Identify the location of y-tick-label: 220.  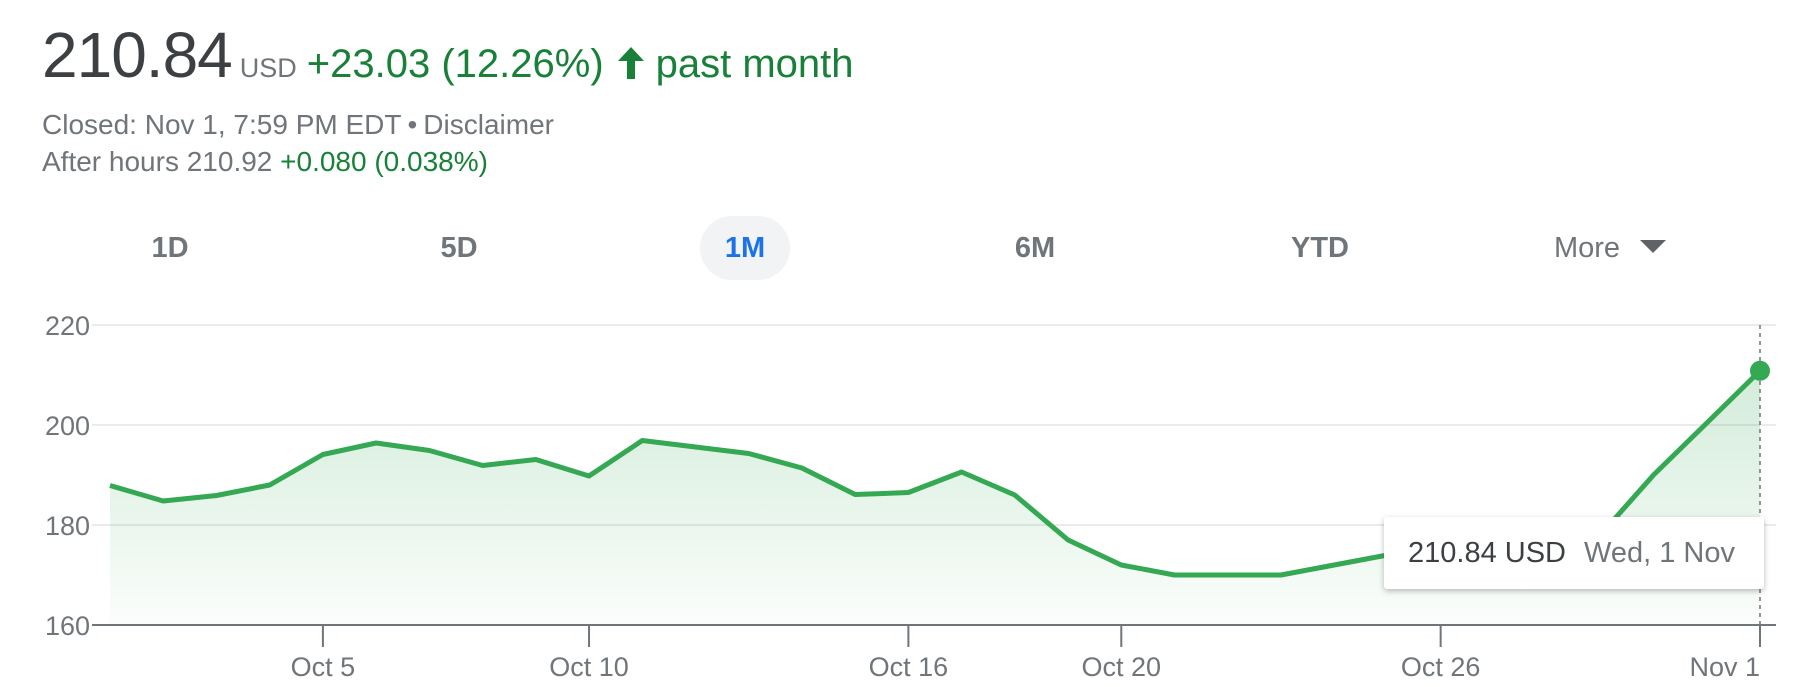
(67, 326).